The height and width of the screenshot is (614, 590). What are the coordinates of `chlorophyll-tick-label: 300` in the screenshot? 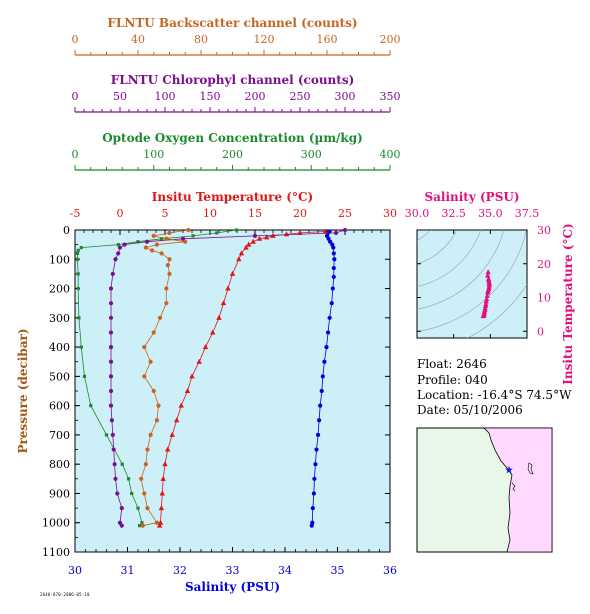 It's located at (345, 96).